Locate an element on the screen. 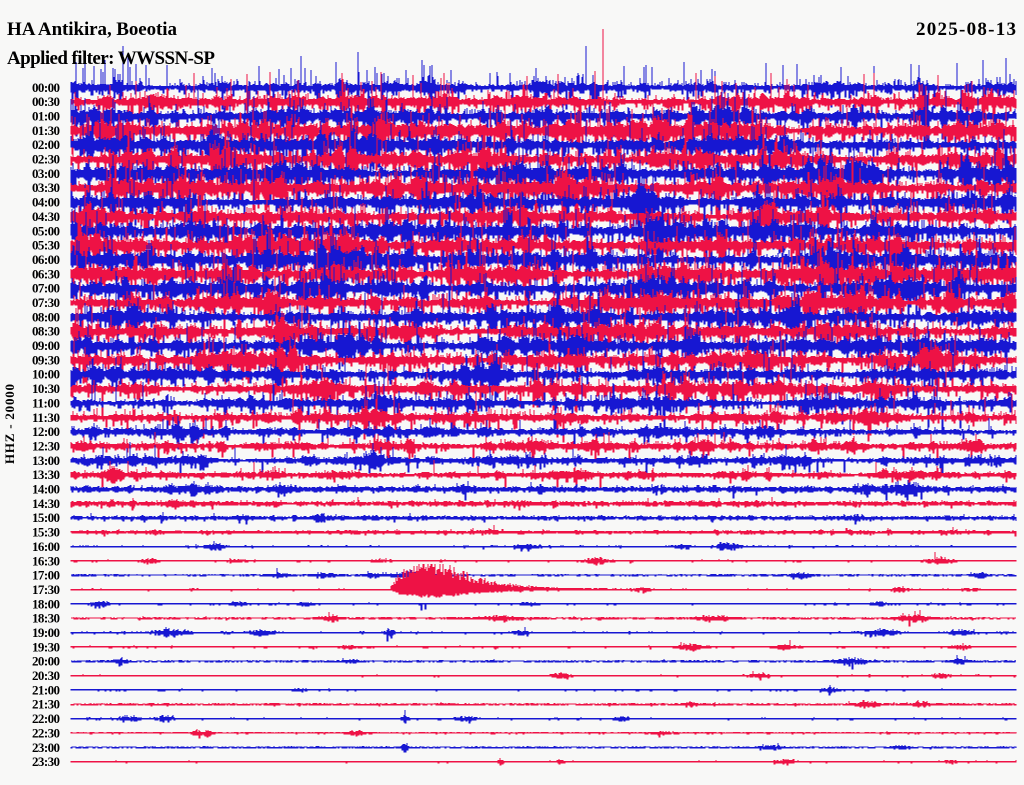 Image resolution: width=1024 pixels, height=785 pixels. svg-text: HHZ - 20000 is located at coordinates (9, 424).